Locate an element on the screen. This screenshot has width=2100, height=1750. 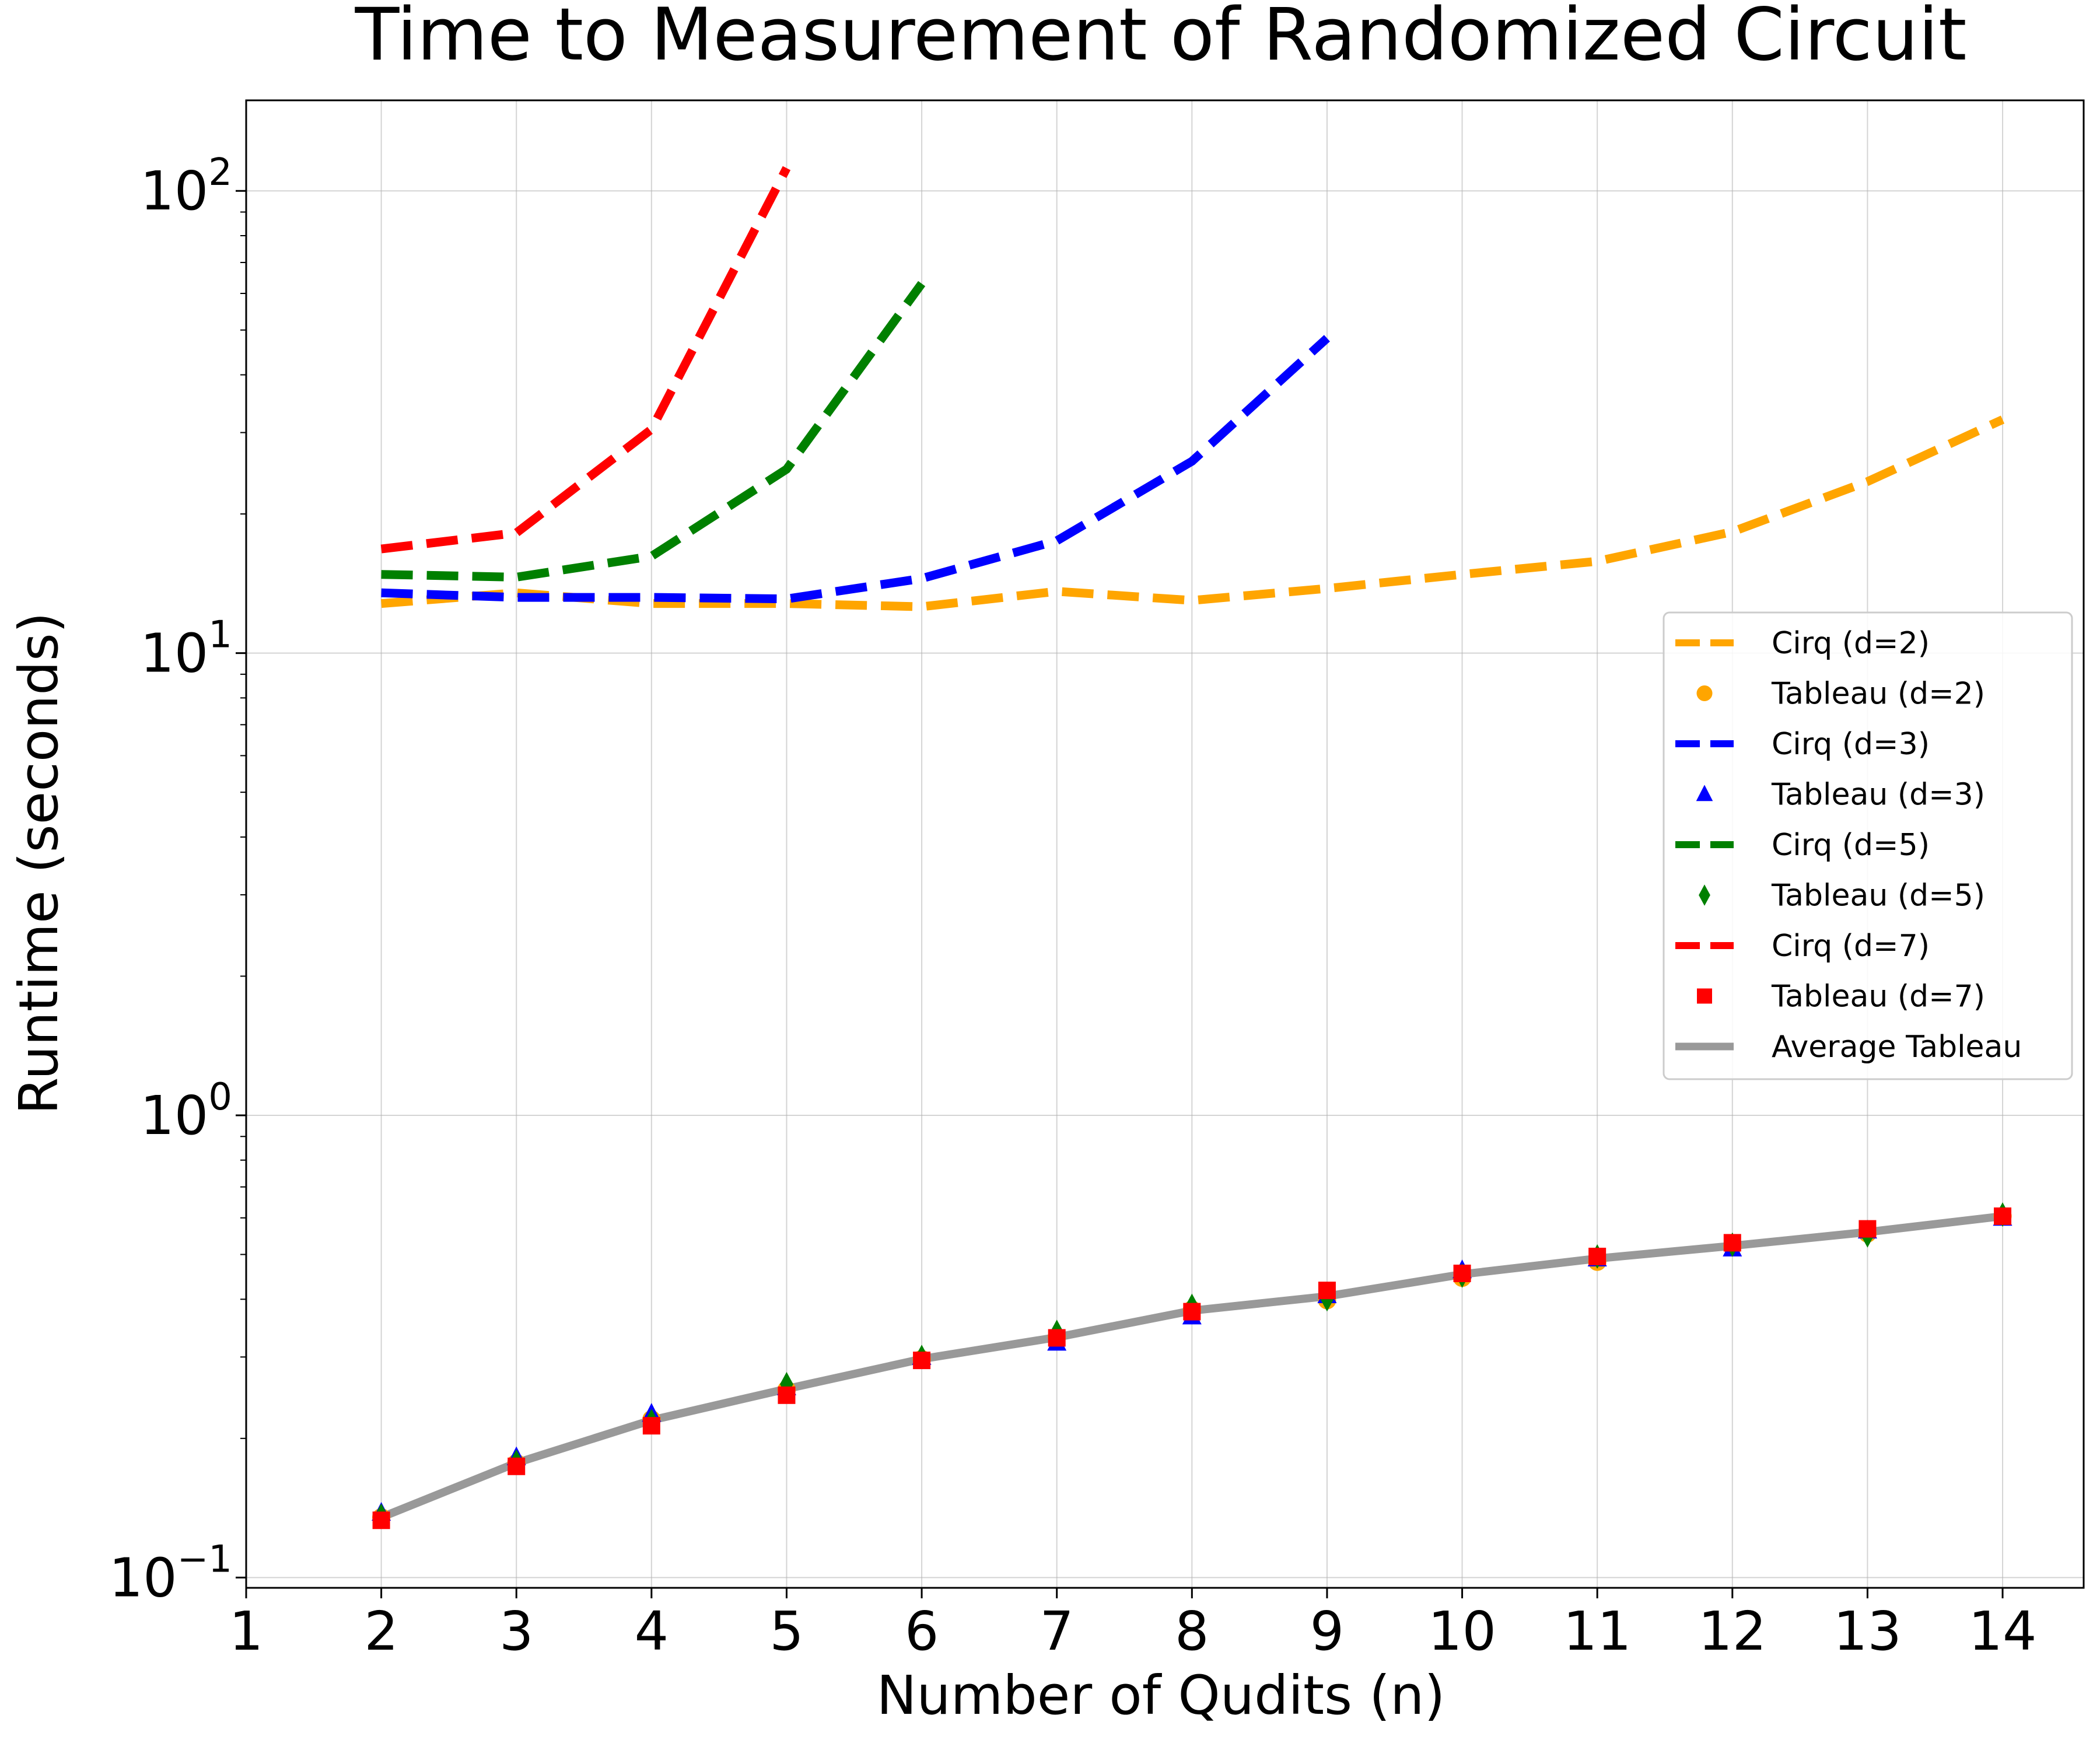
legend-entry-tableau-d-7: Tableau (d=7) is located at coordinates (1841, 996).